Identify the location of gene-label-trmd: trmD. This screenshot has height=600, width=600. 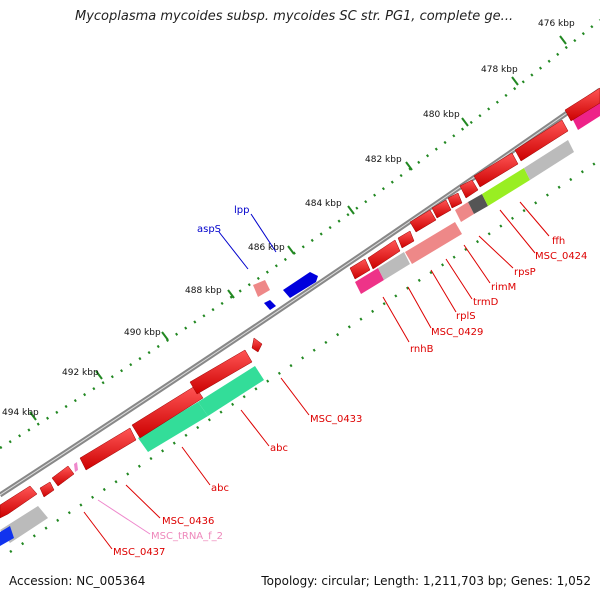
(486, 302).